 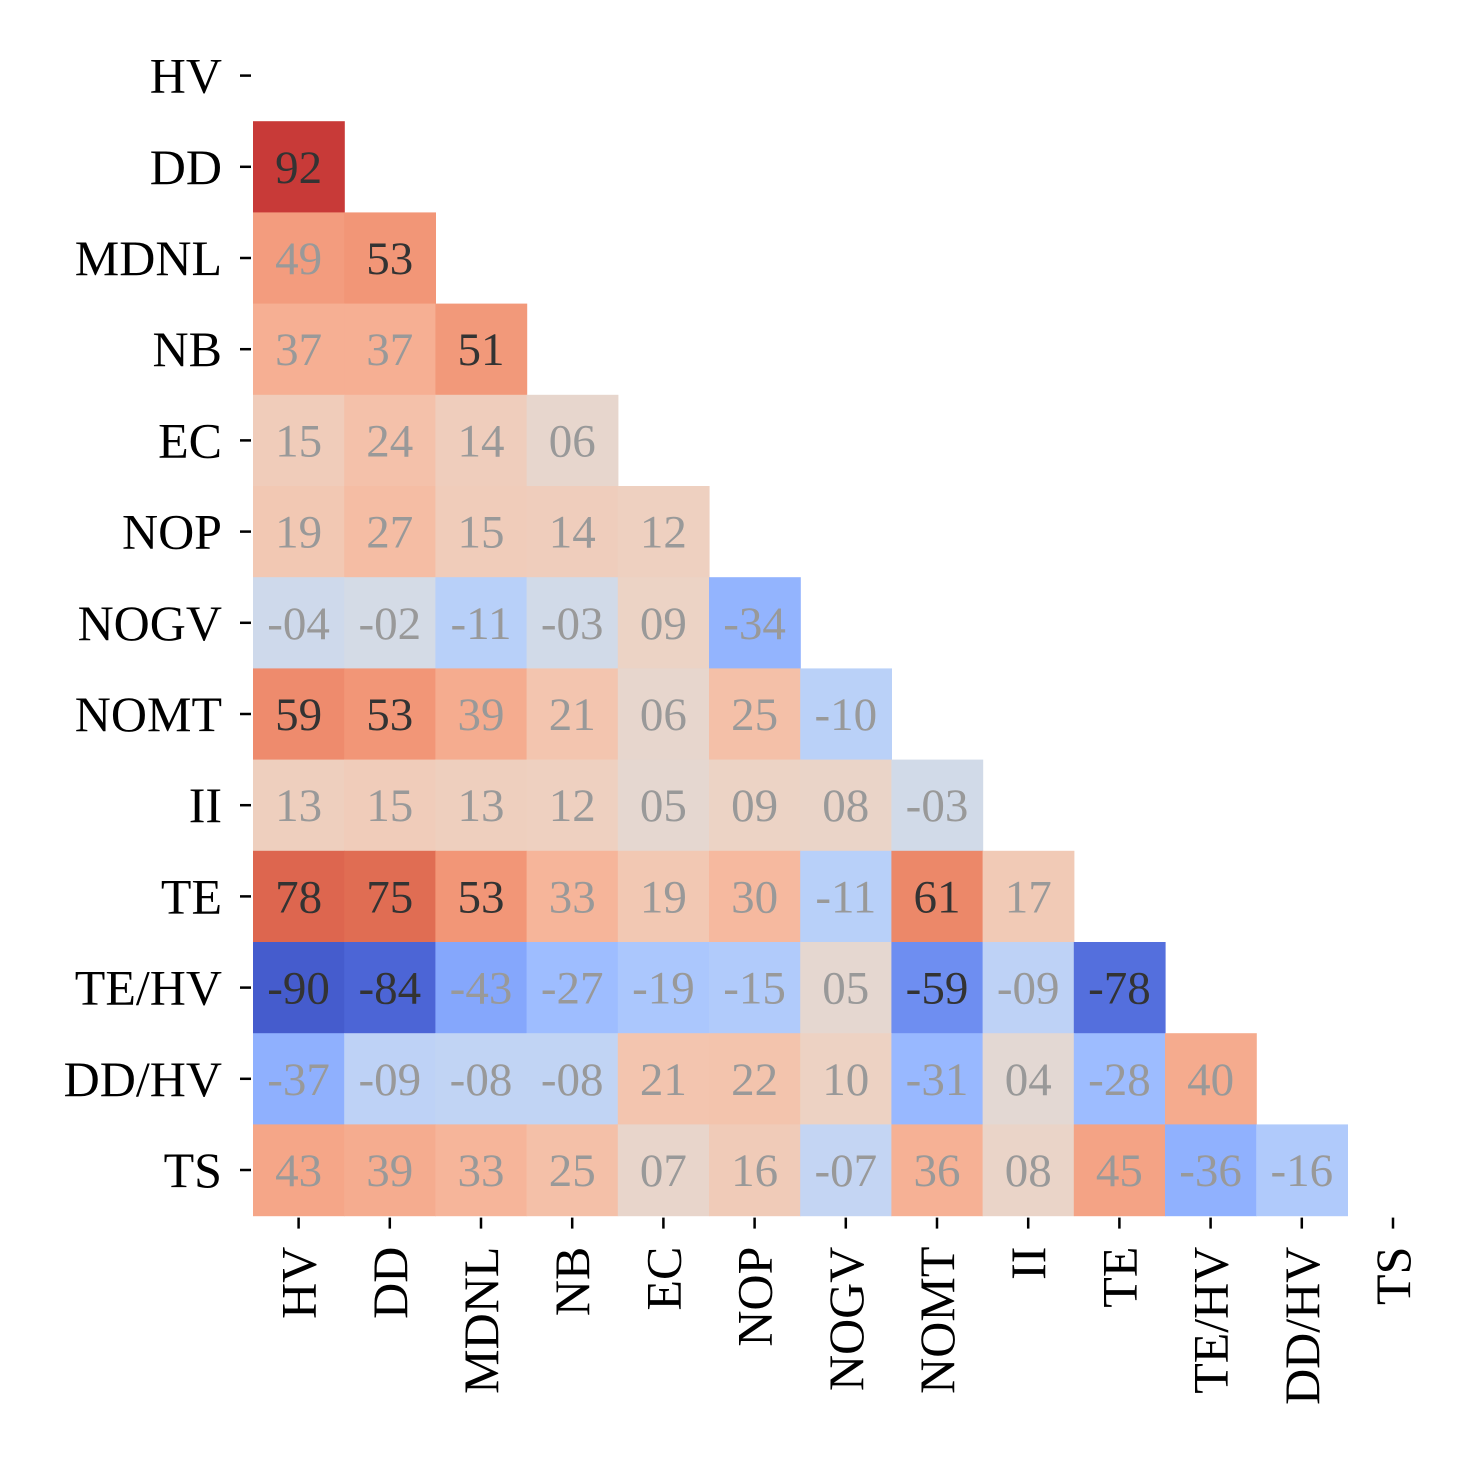 What do you see at coordinates (937, 1320) in the screenshot?
I see `x-tick-label-nomt: NOMT` at bounding box center [937, 1320].